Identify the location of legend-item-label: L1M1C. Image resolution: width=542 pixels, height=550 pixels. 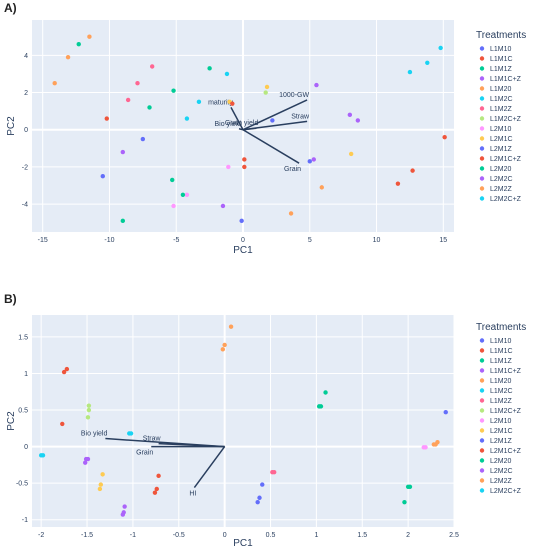
(501, 59).